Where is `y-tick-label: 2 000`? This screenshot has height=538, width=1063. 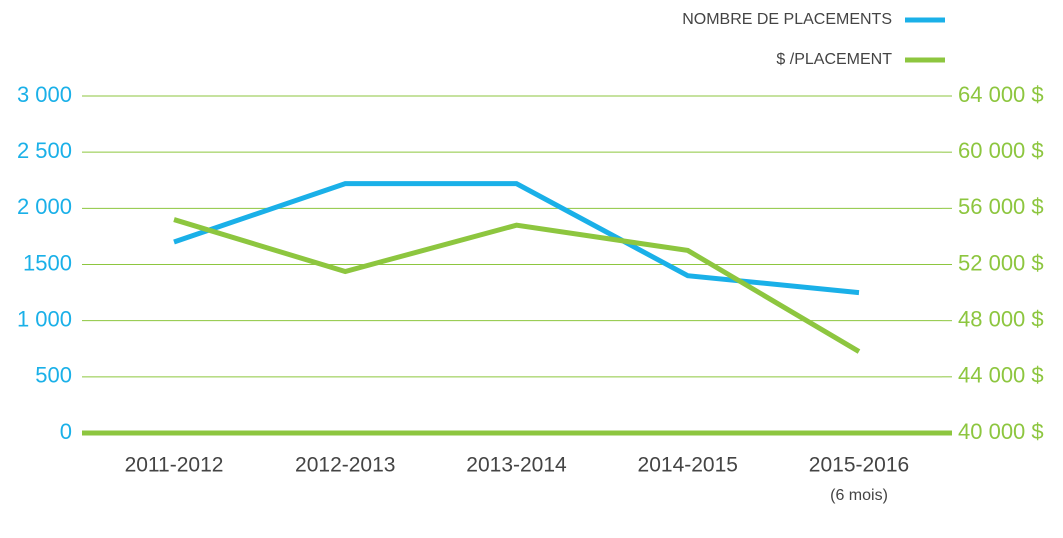 y-tick-label: 2 000 is located at coordinates (44, 206).